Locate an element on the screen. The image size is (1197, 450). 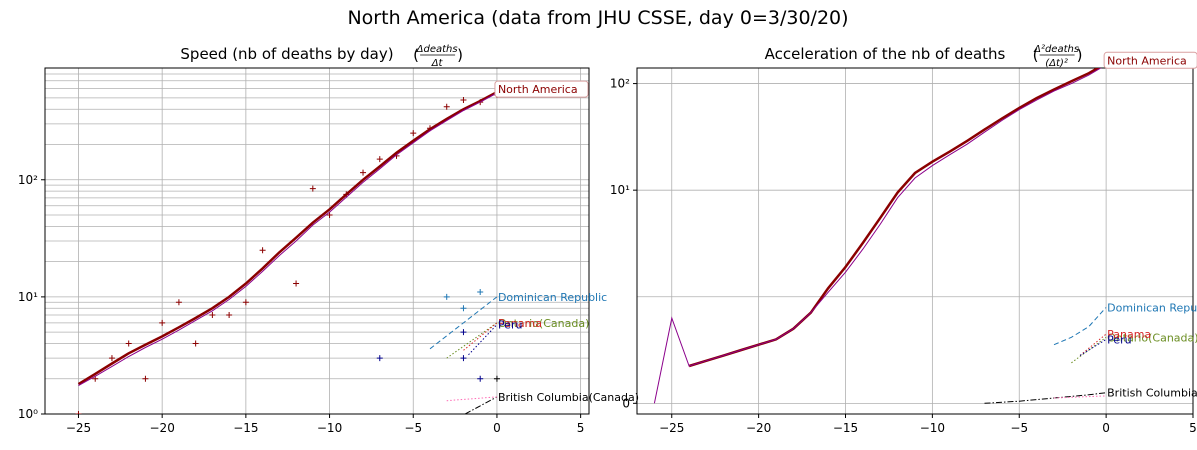
formula-denominator: (Δt)² is located at coordinates (1056, 63).